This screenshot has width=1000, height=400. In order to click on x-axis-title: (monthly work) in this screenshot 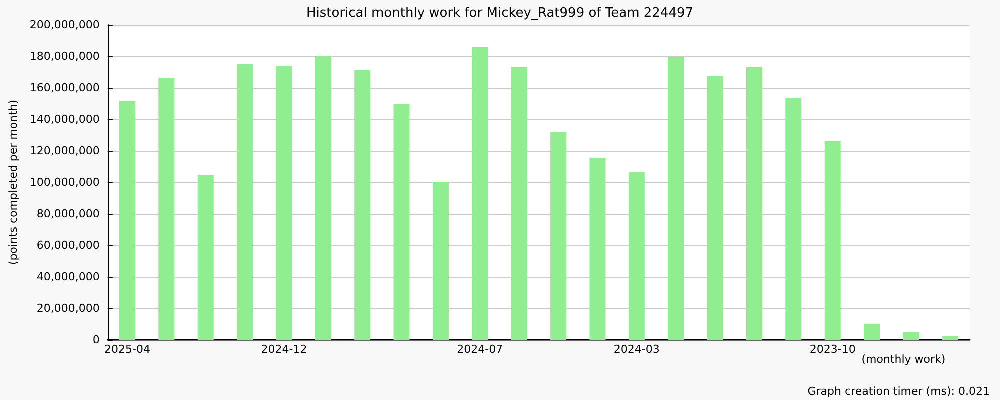, I will do `click(904, 359)`.